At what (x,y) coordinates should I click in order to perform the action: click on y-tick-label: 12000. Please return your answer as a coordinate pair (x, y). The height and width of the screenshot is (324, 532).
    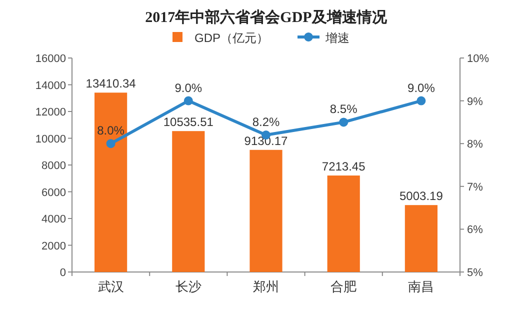
    Looking at the image, I should click on (50, 112).